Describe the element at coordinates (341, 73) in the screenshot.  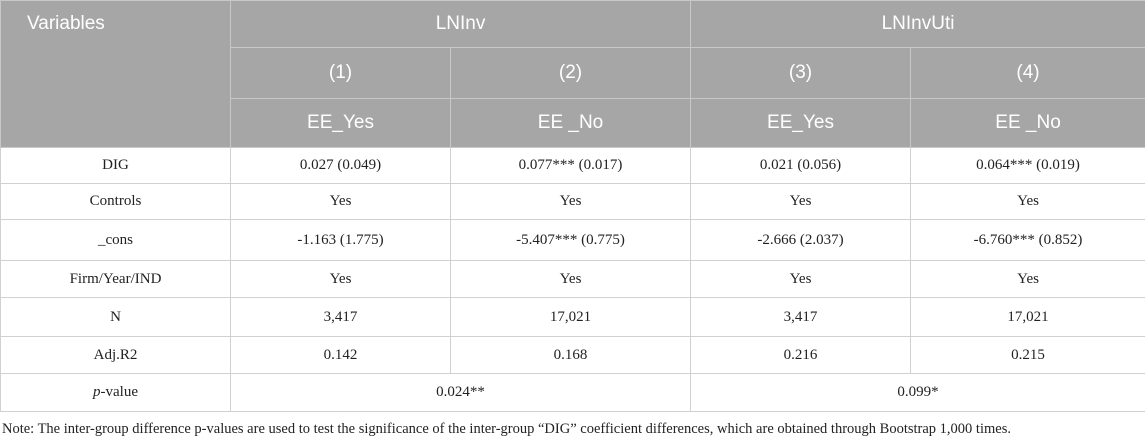
I see `model-header: (1)` at that location.